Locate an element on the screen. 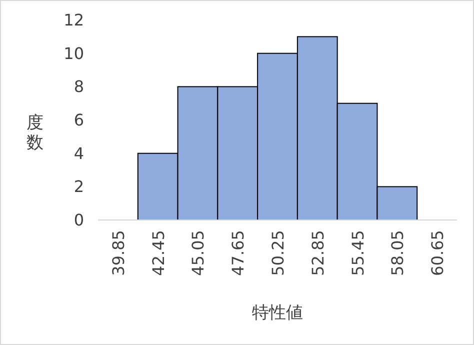 Image resolution: width=474 pixels, height=345 pixels. x-tick-label: 55.45 is located at coordinates (358, 253).